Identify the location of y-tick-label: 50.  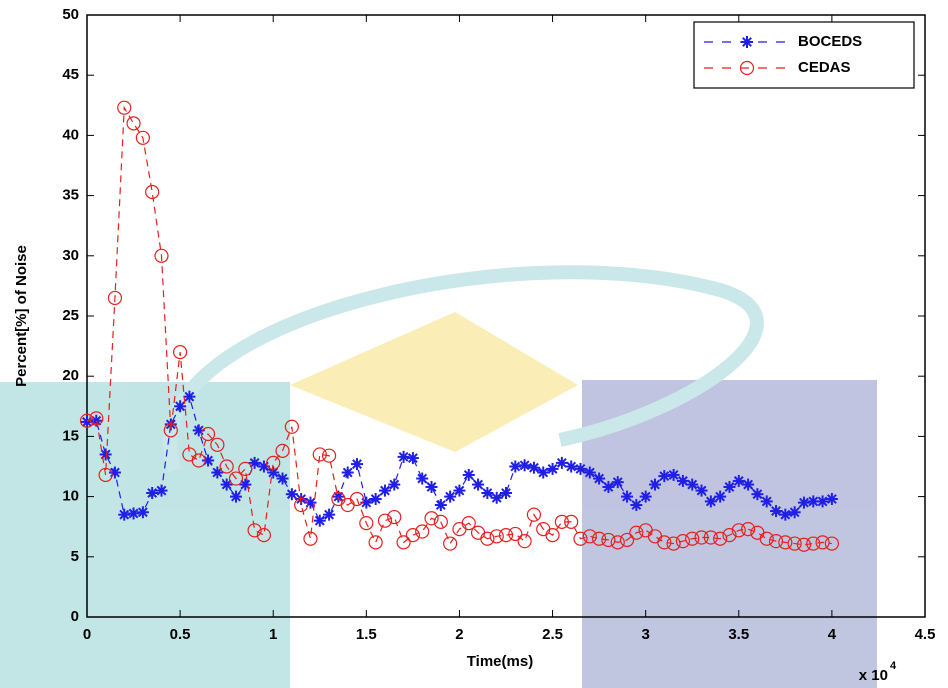
(70, 14).